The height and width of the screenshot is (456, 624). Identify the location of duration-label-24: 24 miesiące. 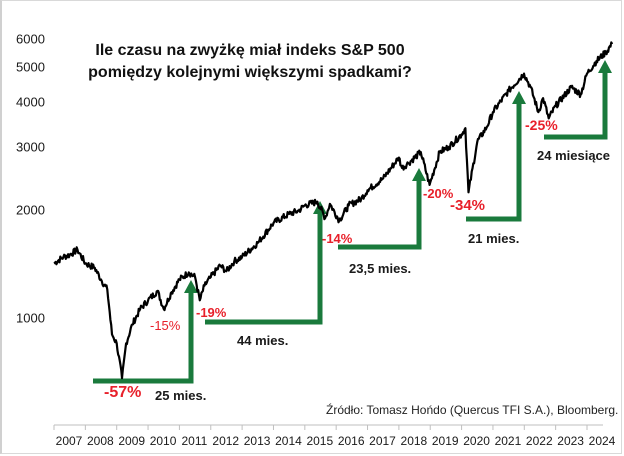
(574, 155).